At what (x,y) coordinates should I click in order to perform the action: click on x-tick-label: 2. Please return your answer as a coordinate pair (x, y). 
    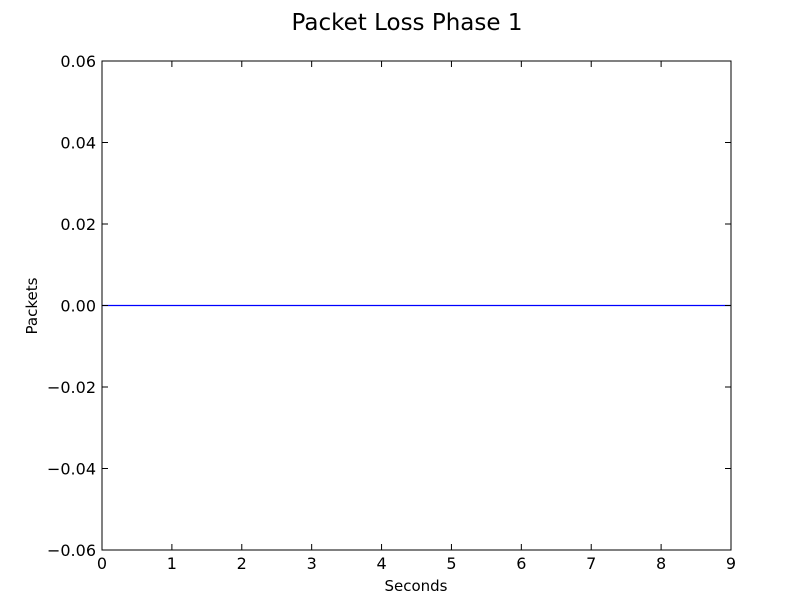
    Looking at the image, I should click on (242, 563).